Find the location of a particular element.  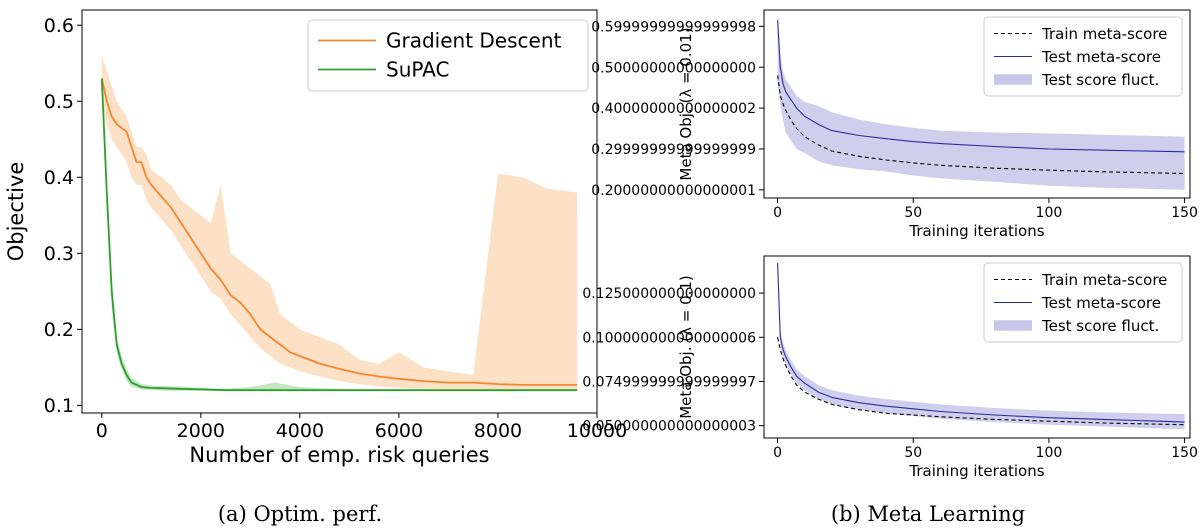

y-tick-label: 0.6 is located at coordinates (59, 26).